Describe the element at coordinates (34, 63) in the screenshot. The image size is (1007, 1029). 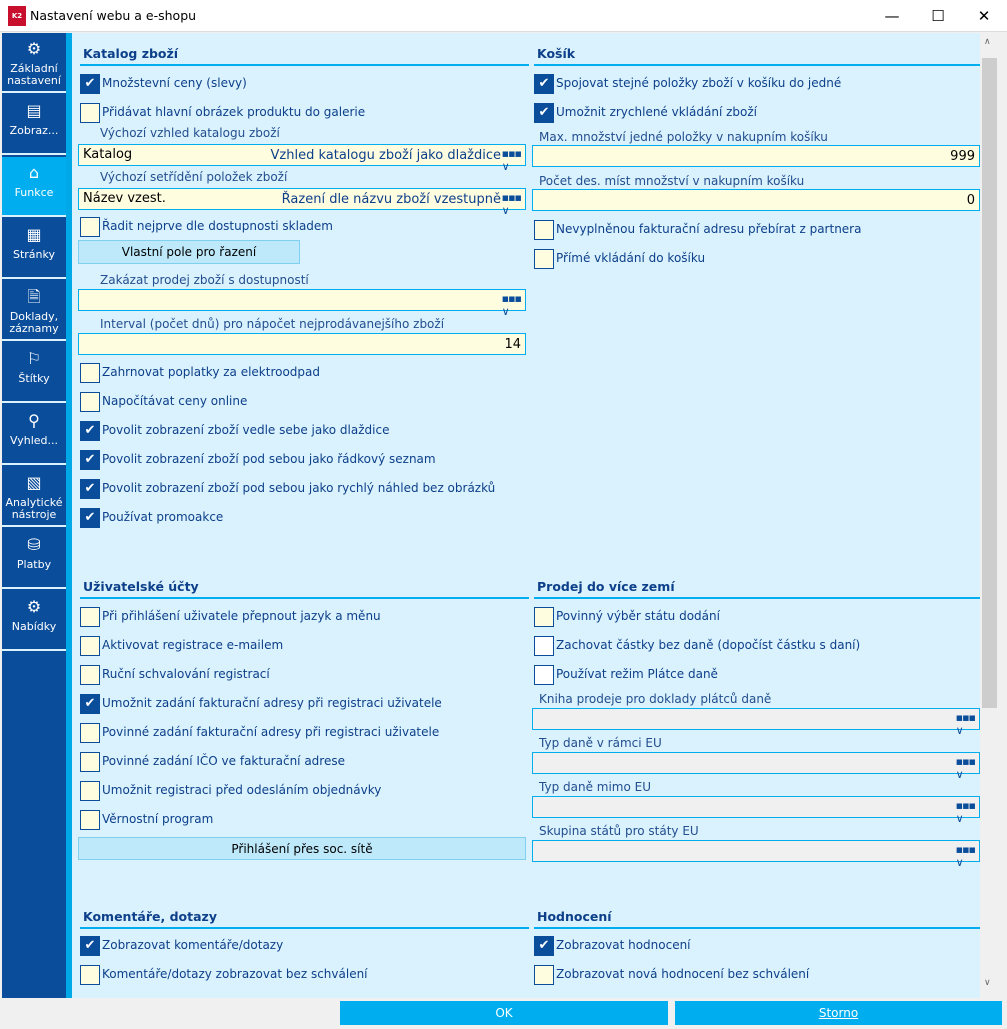
I see `sidebar-item-0: ⚙ Základní nastavení` at that location.